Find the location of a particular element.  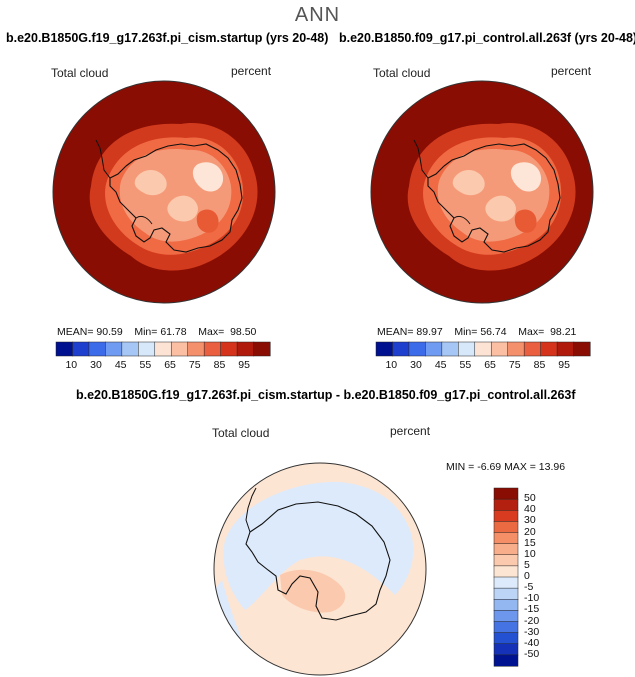

right-colorbar-tick-label: 65 is located at coordinates (490, 365).